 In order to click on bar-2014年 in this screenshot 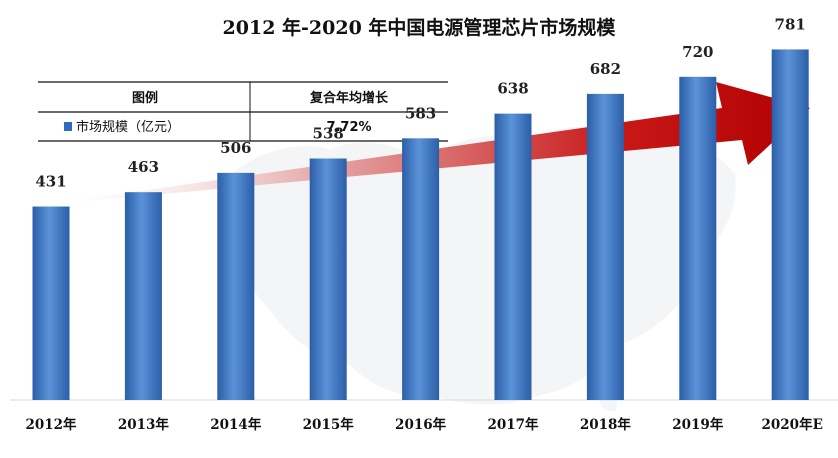, I will do `click(236, 286)`.